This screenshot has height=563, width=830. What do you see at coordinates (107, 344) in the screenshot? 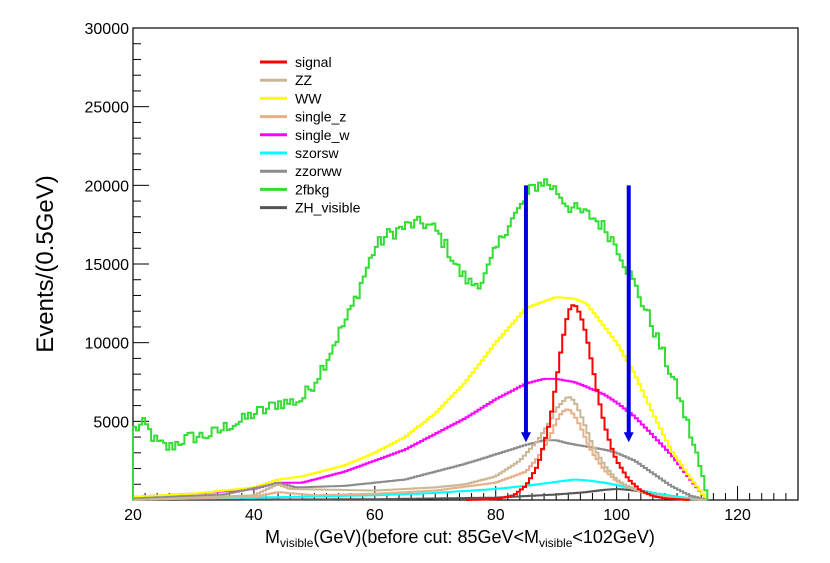
I see `y-tick-label: 10000` at bounding box center [107, 344].